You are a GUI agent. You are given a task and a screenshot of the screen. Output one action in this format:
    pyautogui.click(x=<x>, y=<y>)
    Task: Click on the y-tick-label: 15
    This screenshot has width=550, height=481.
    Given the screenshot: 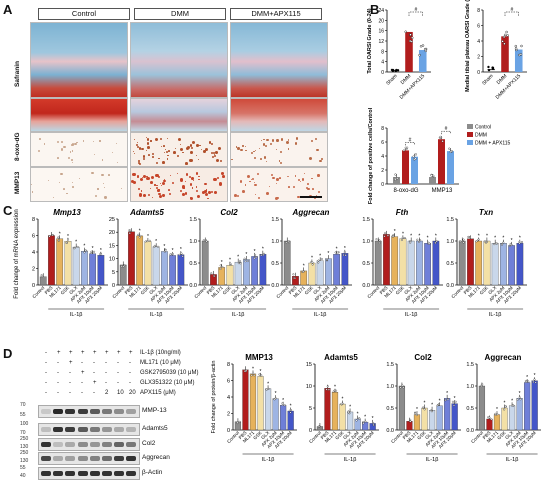 What is the action you would take?
    pyautogui.click(x=309, y=365)
    